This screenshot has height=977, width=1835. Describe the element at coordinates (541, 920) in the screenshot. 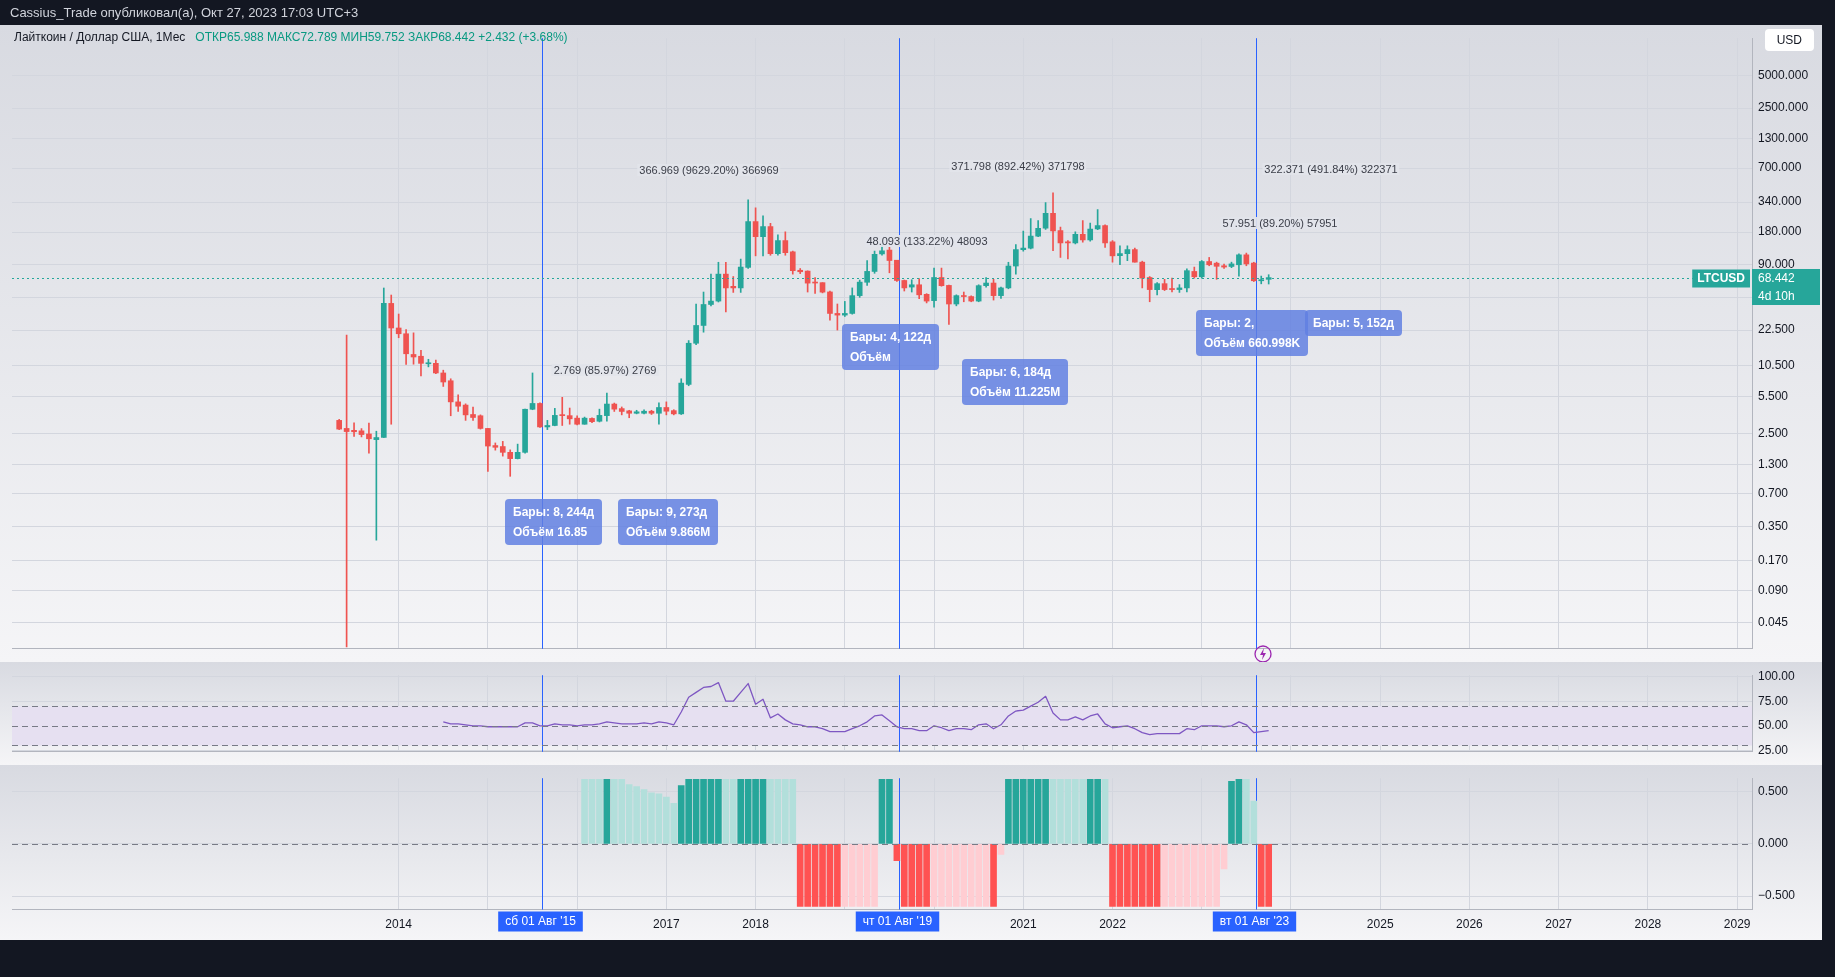

I see `ref-line-label: сб 01 Авг '15` at that location.